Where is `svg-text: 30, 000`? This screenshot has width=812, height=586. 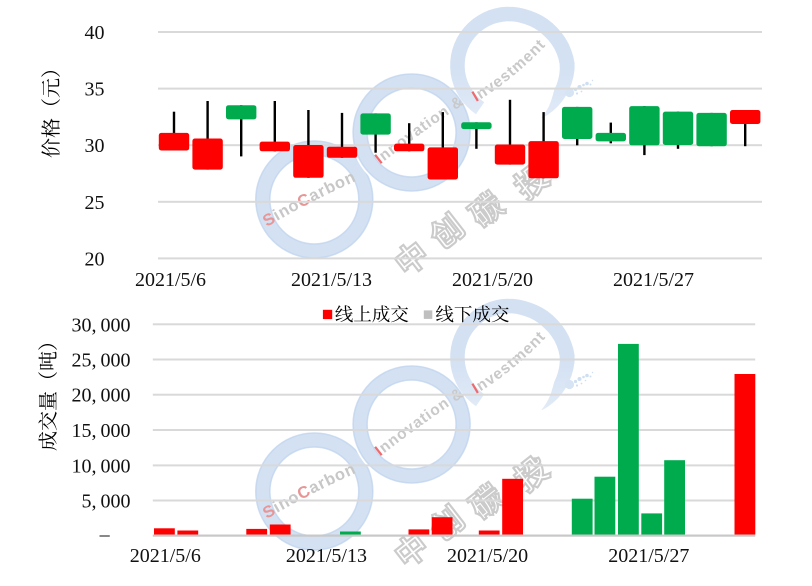 svg-text: 30, 000 is located at coordinates (100, 325).